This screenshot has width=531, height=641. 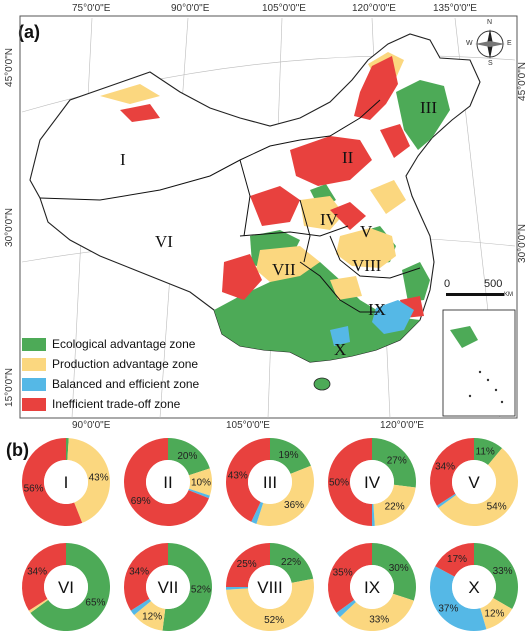 I want to click on donut-label-VI-0: 65%, so click(x=95, y=602).